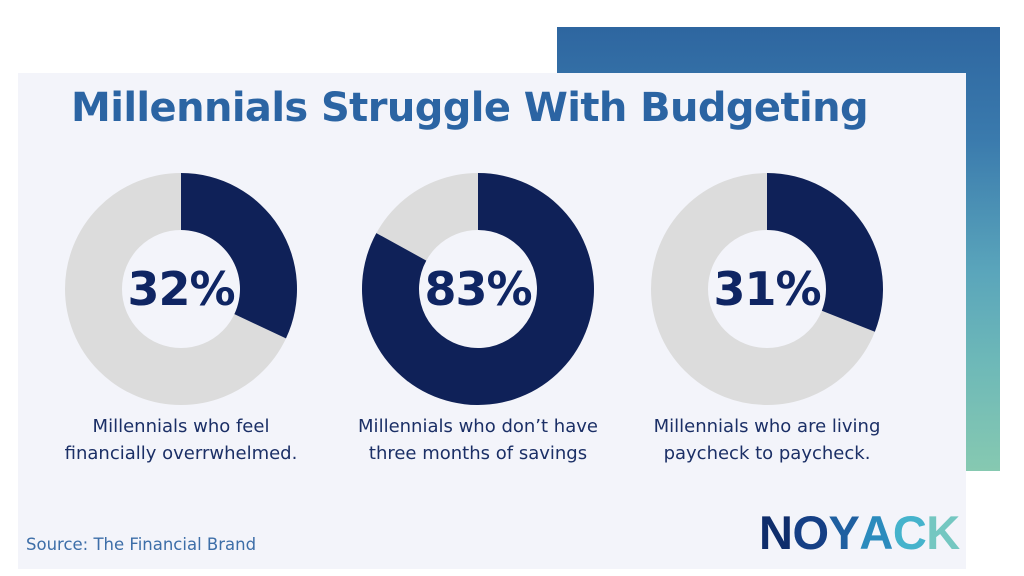 The height and width of the screenshot is (576, 1024). I want to click on page-title: Millennials Struggle With Budgeting, so click(470, 108).